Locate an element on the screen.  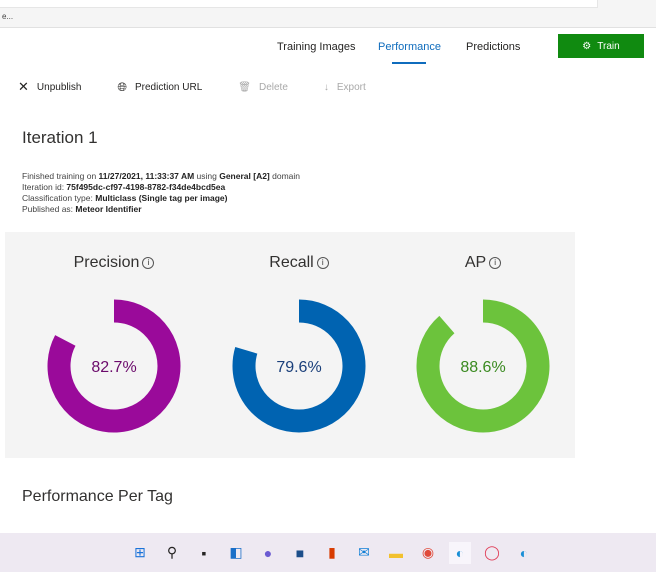
widgets-icon: ◧ is located at coordinates (236, 552).